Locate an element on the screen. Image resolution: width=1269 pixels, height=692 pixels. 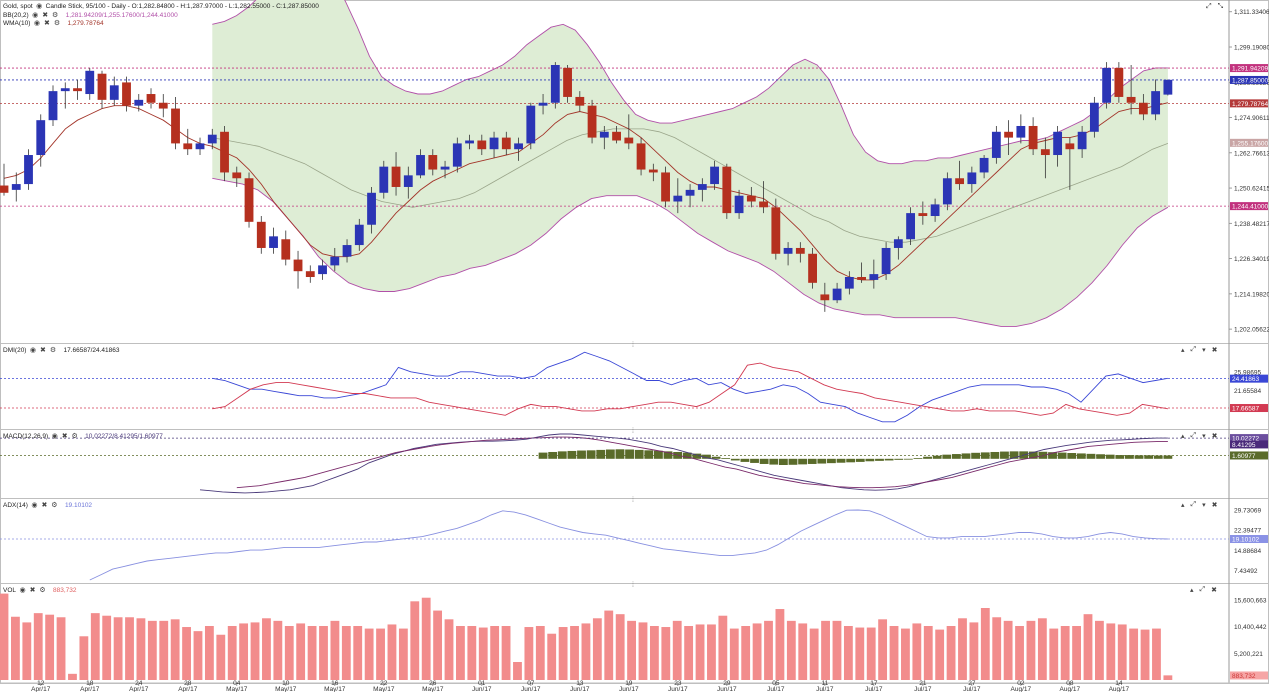
macd-tag-box is located at coordinates (1249, 438).